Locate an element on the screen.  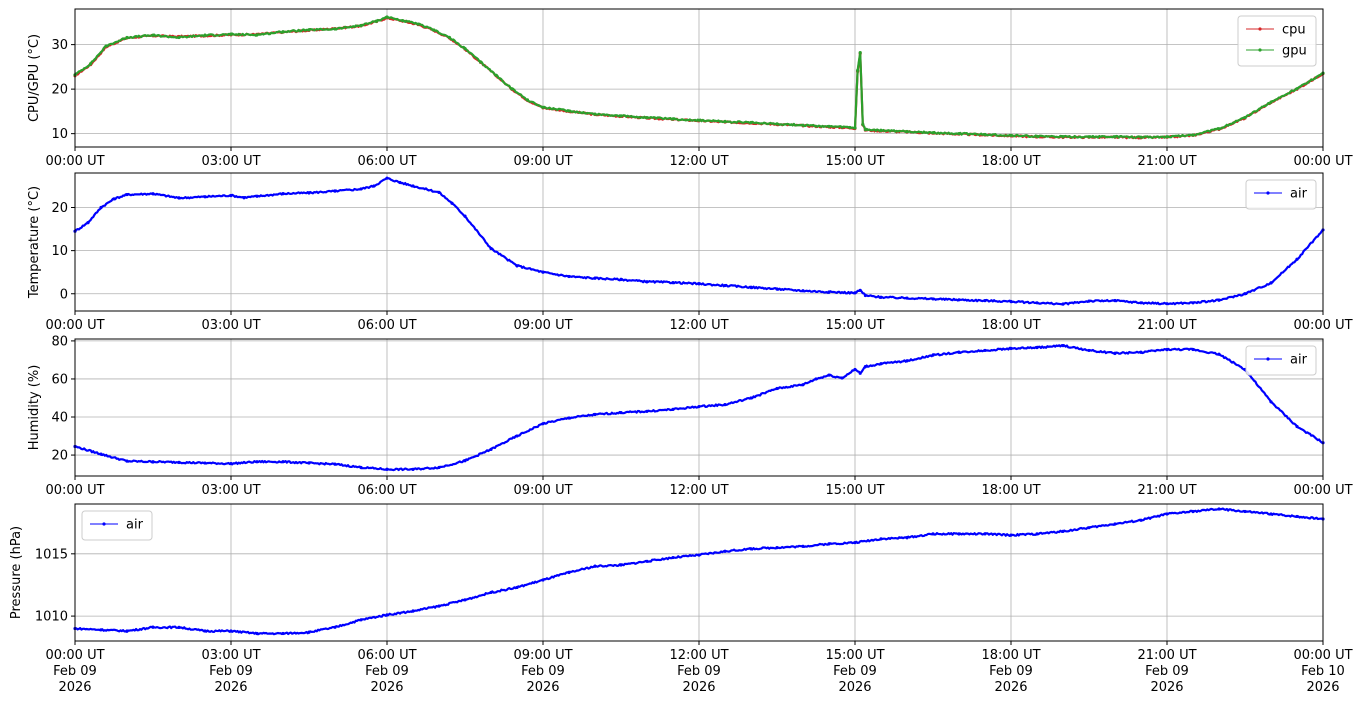
legend-box is located at coordinates (1281, 360).